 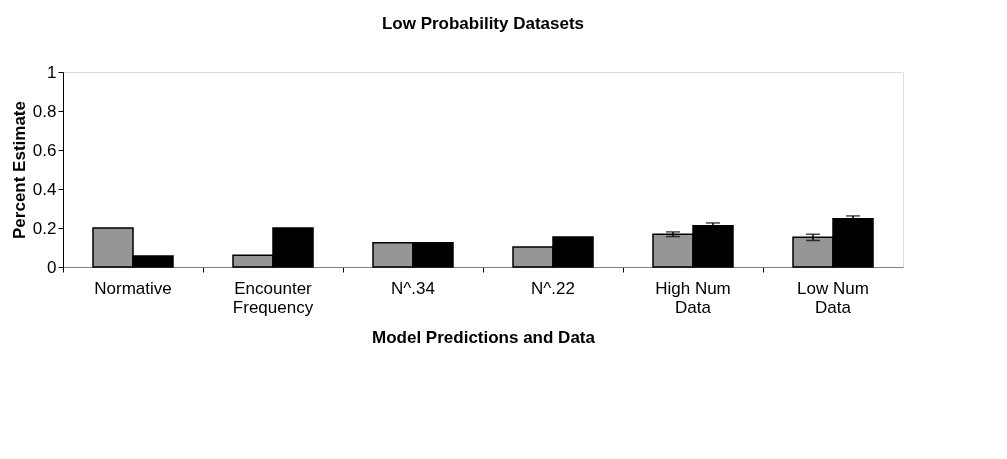 What do you see at coordinates (273, 297) in the screenshot?
I see `x-tick-label: Encounter Frequency` at bounding box center [273, 297].